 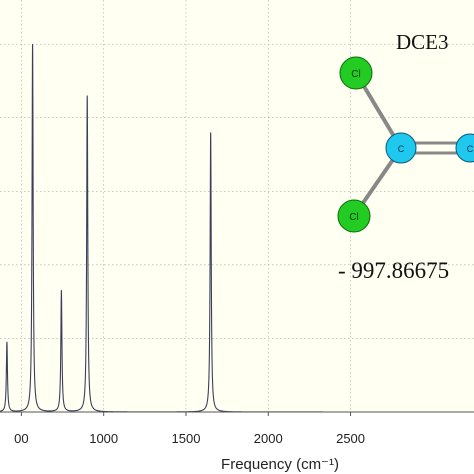 I want to click on x-tick-label-3: 2000, so click(x=268, y=438).